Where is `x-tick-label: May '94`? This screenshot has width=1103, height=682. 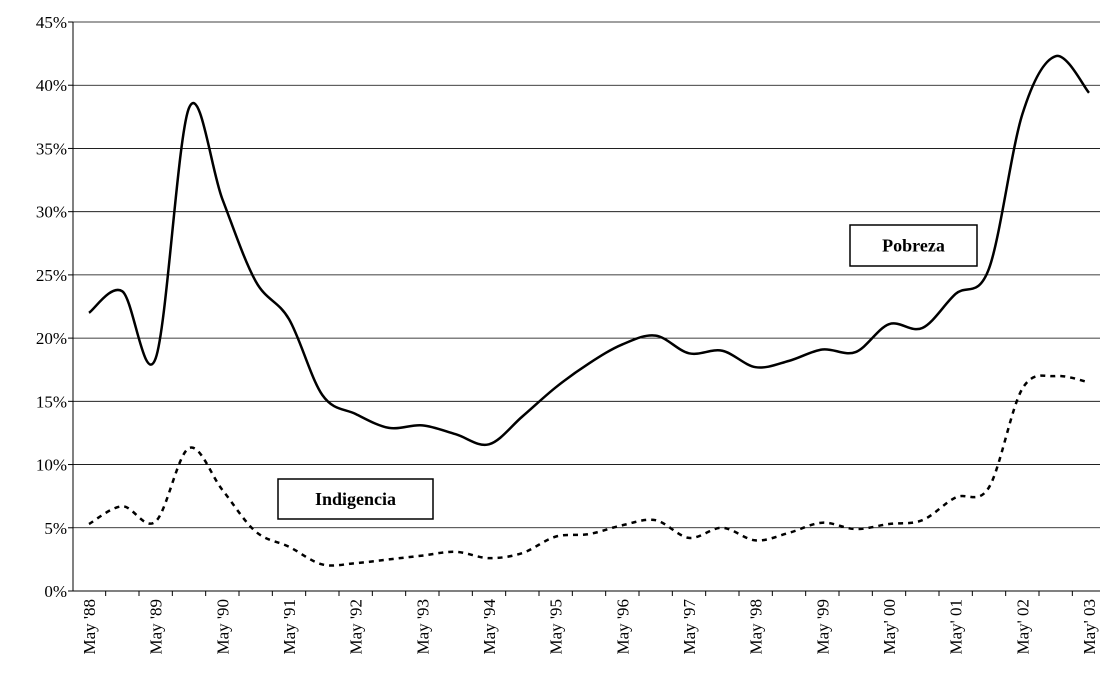 x-tick-label: May '94 is located at coordinates (489, 627).